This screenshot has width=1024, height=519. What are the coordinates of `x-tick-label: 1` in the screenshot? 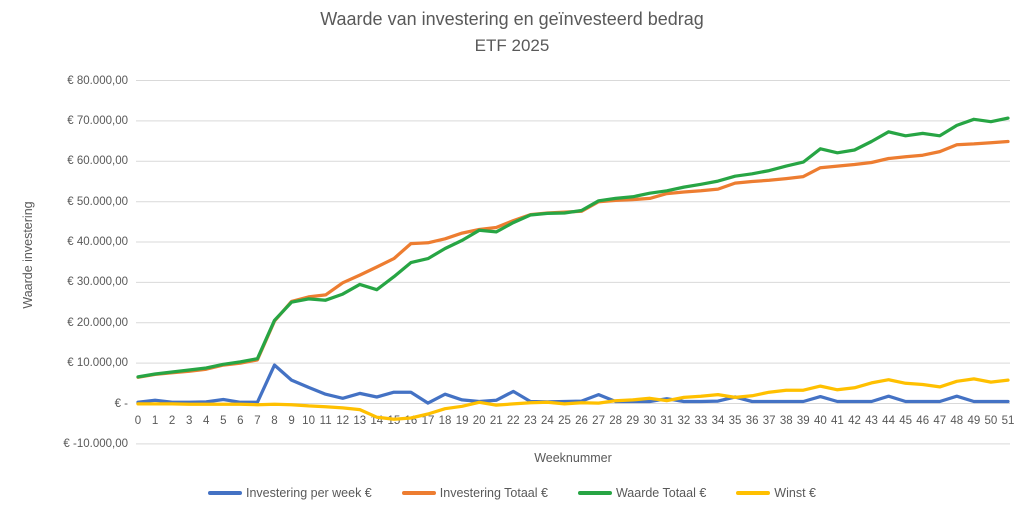 It's located at (155, 421).